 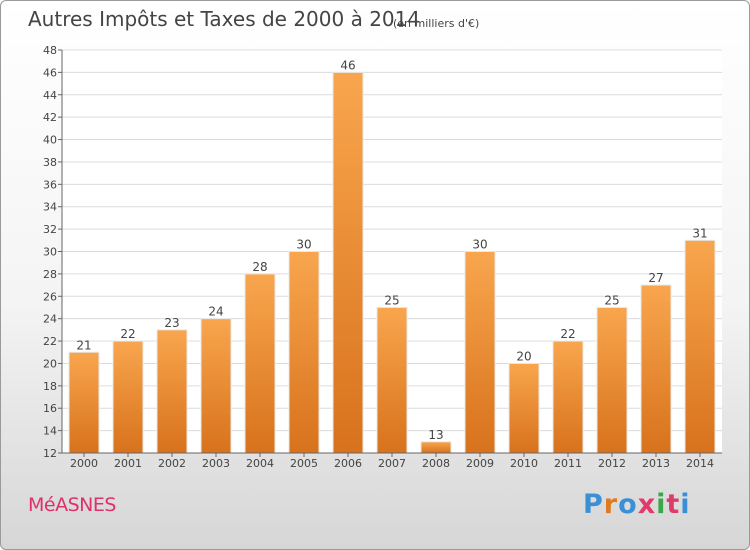 What do you see at coordinates (259, 267) in the screenshot?
I see `value-label-2004: 28` at bounding box center [259, 267].